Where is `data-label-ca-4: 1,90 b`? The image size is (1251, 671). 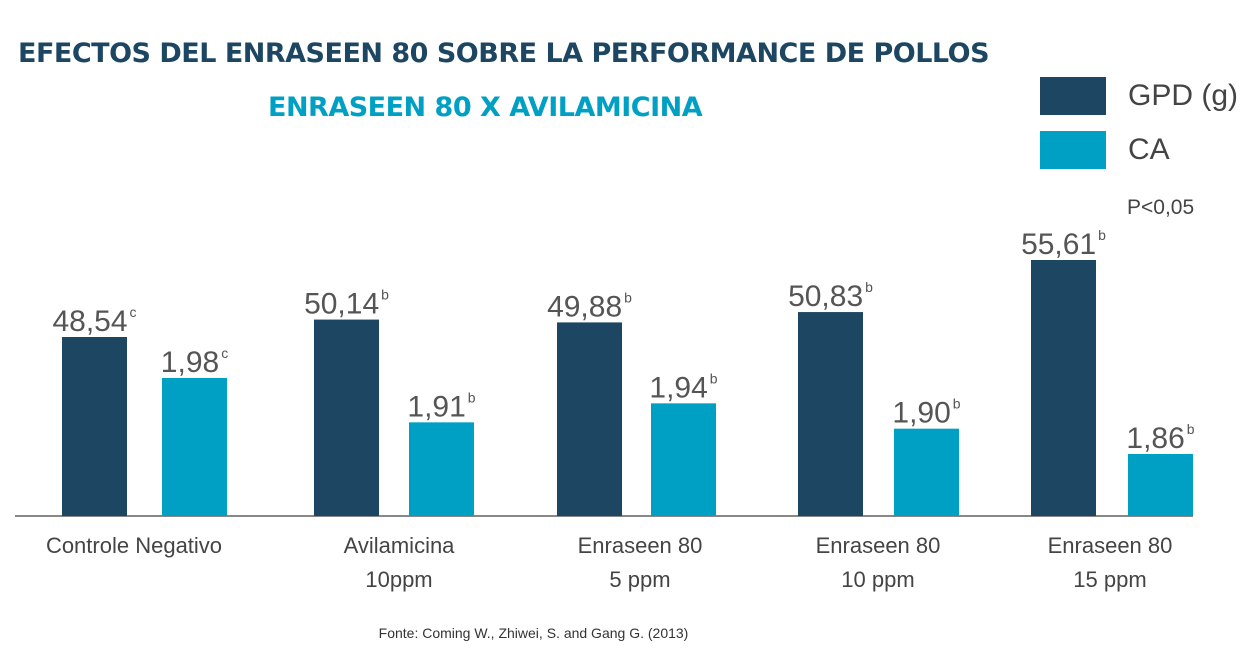
data-label-ca-4: 1,90 b is located at coordinates (926, 413).